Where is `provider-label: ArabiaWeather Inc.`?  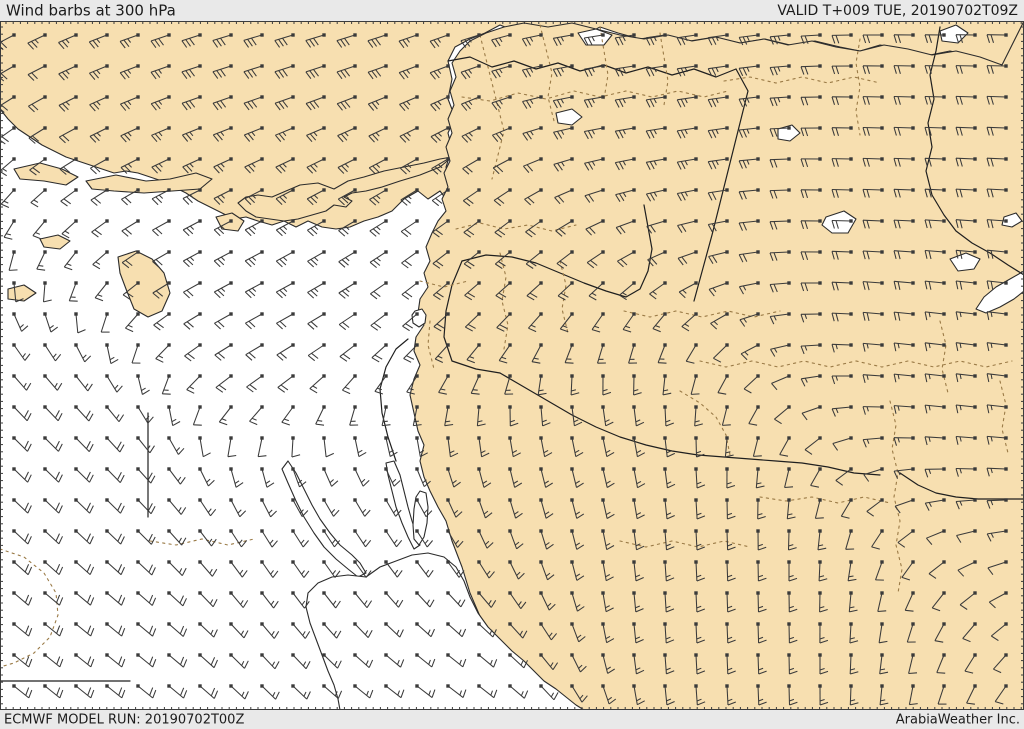
provider-label: ArabiaWeather Inc. is located at coordinates (957, 719).